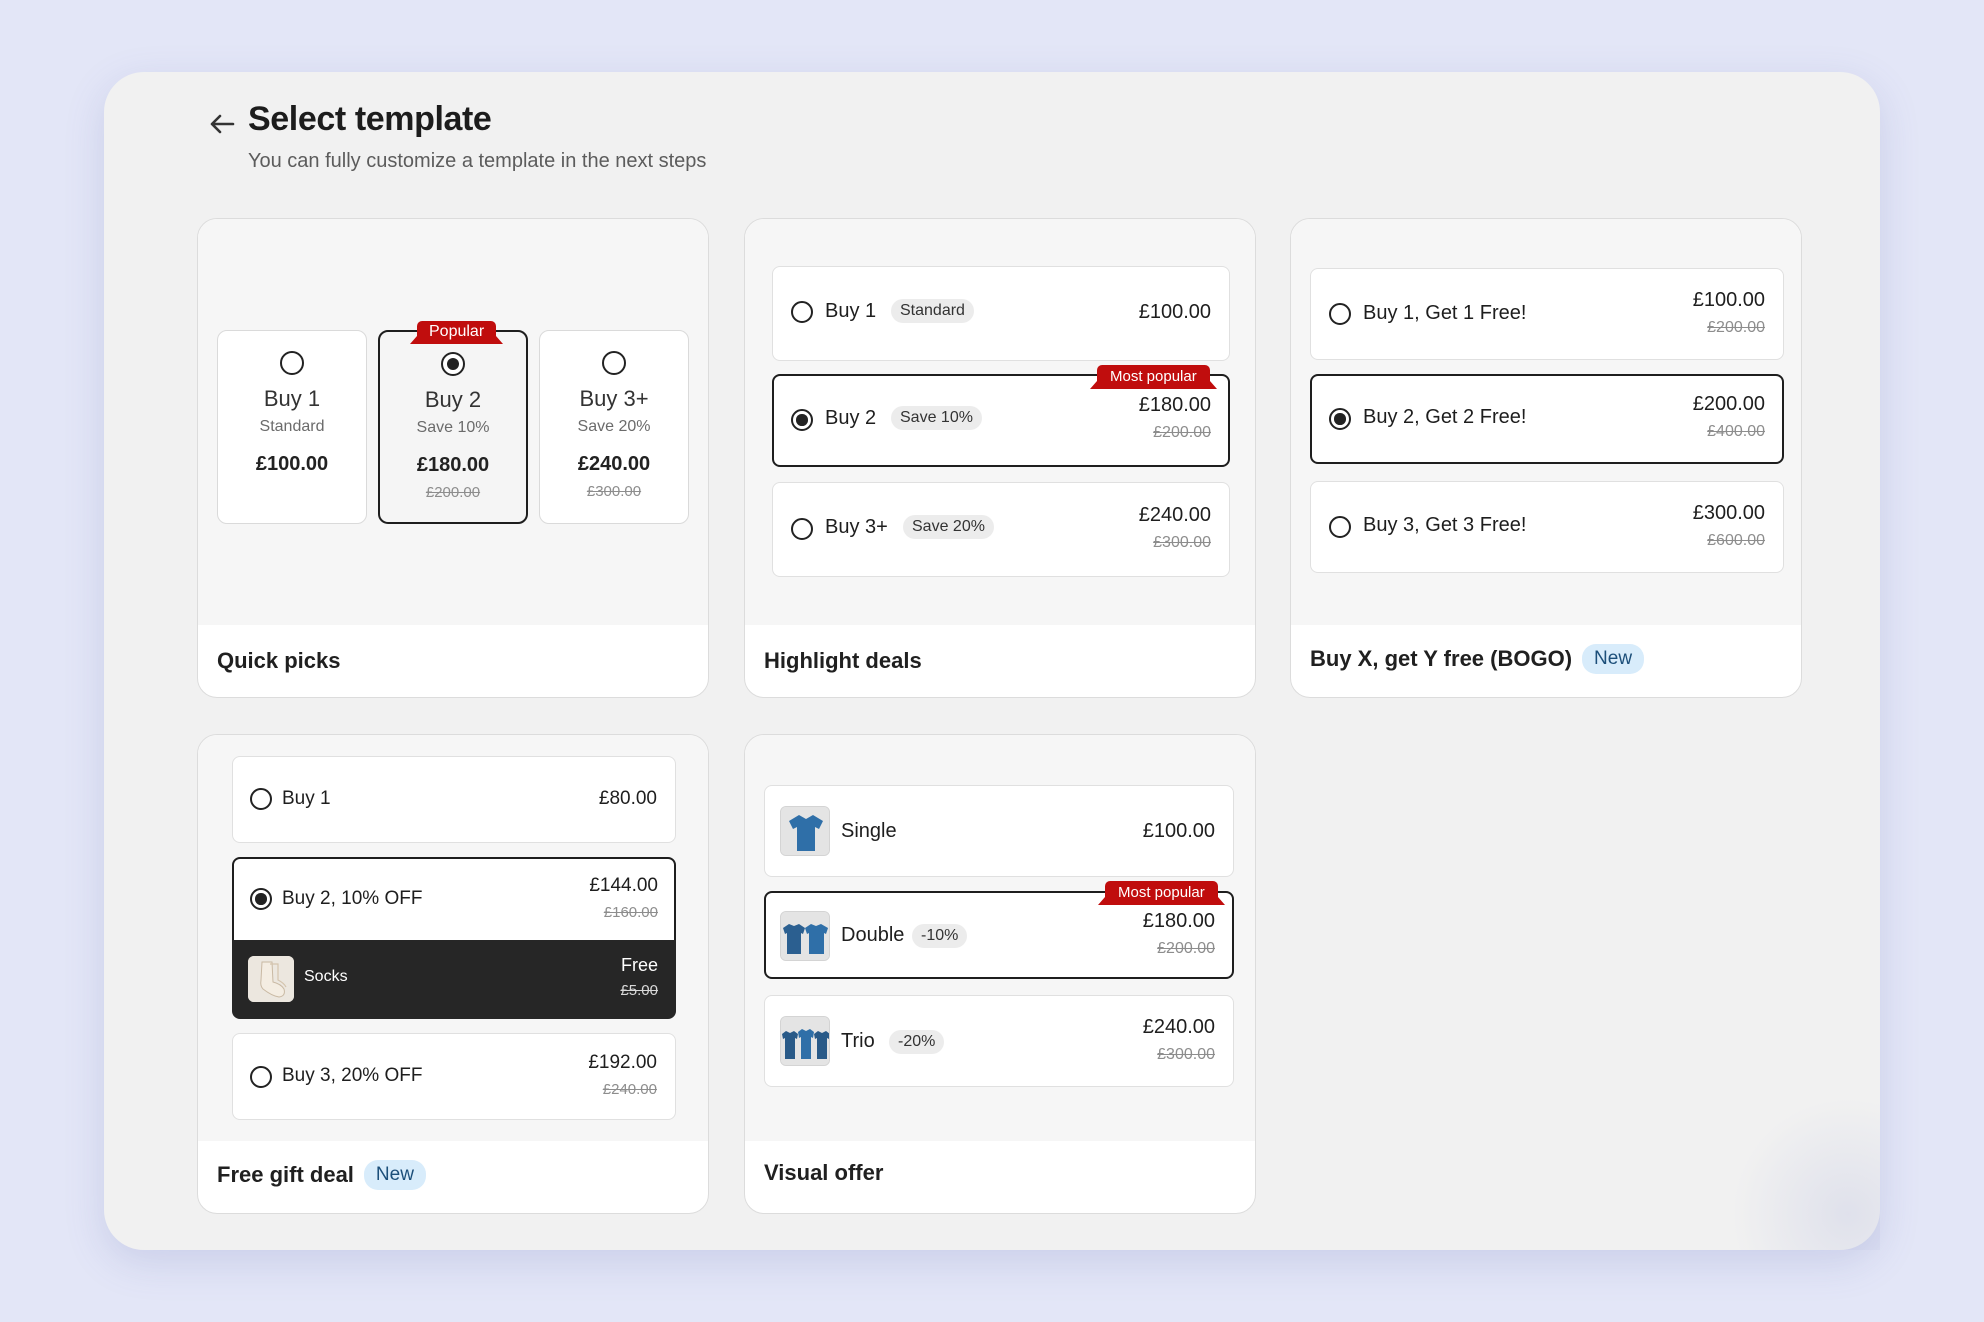  Describe the element at coordinates (622, 1062) in the screenshot. I see `gift-row-price: £192.00` at that location.